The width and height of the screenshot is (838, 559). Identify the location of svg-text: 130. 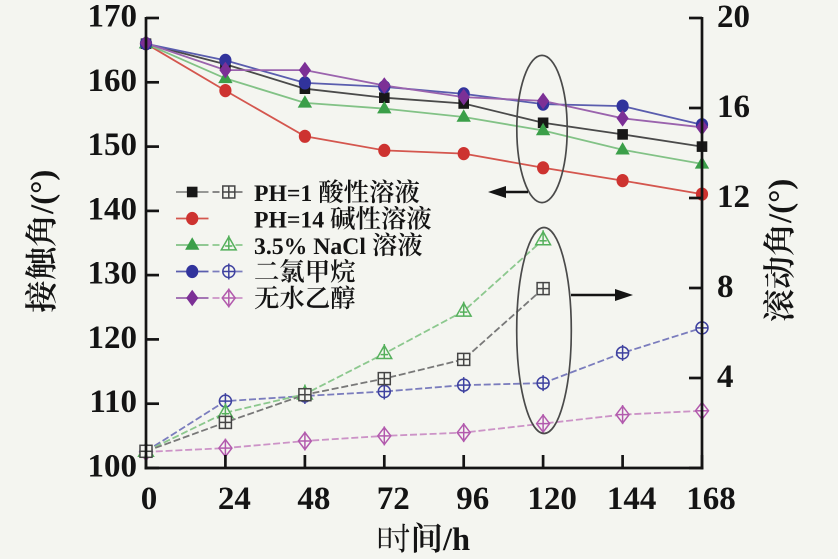
(113, 274).